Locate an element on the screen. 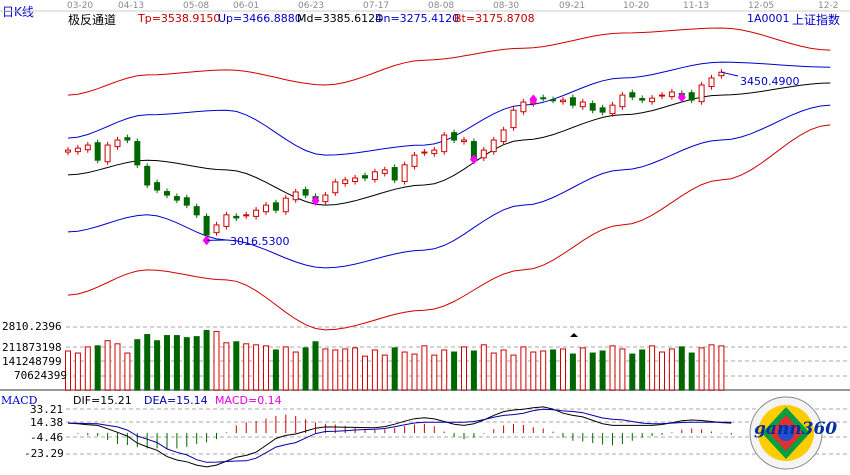  macd-axis-label: -4.46 is located at coordinates (46, 437).